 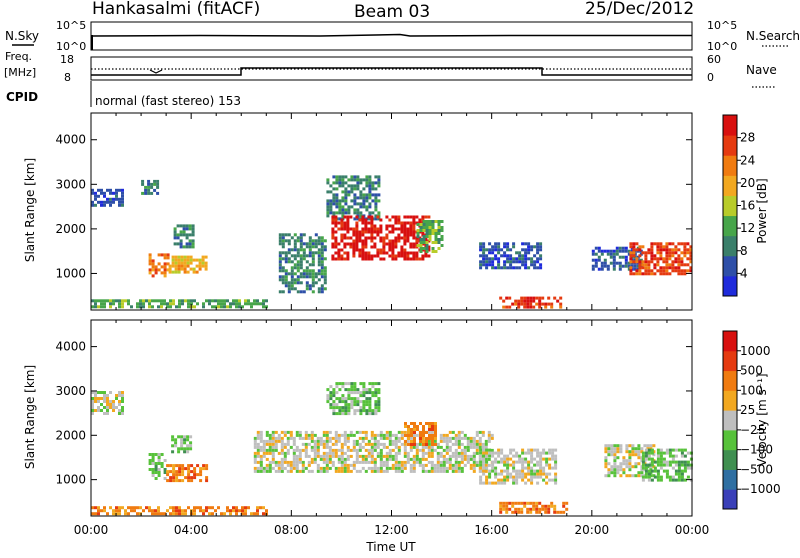 I want to click on colorbar-swatch, so click(x=730, y=459).